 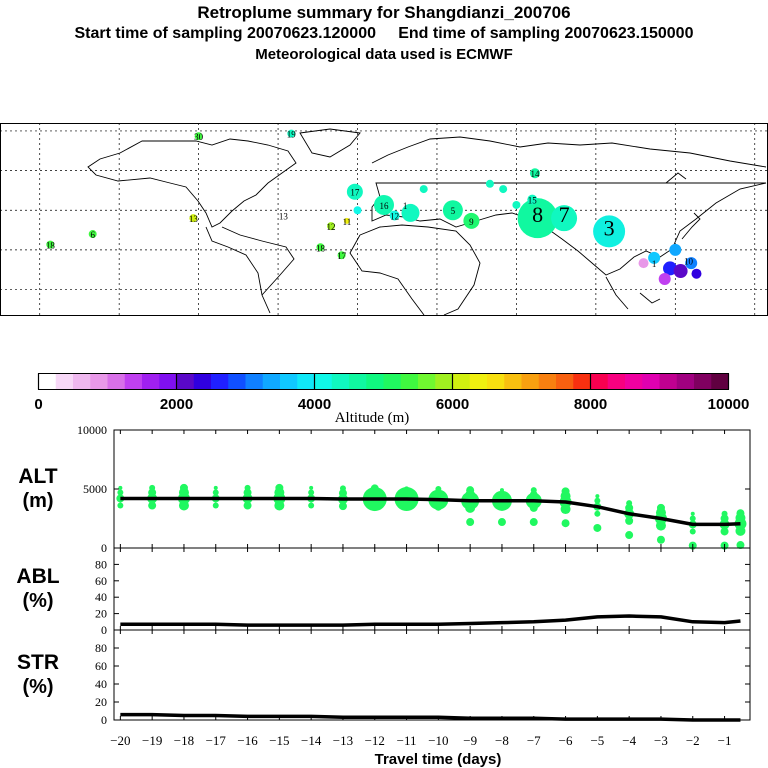 What do you see at coordinates (216, 740) in the screenshot?
I see `x-tick-label: −17` at bounding box center [216, 740].